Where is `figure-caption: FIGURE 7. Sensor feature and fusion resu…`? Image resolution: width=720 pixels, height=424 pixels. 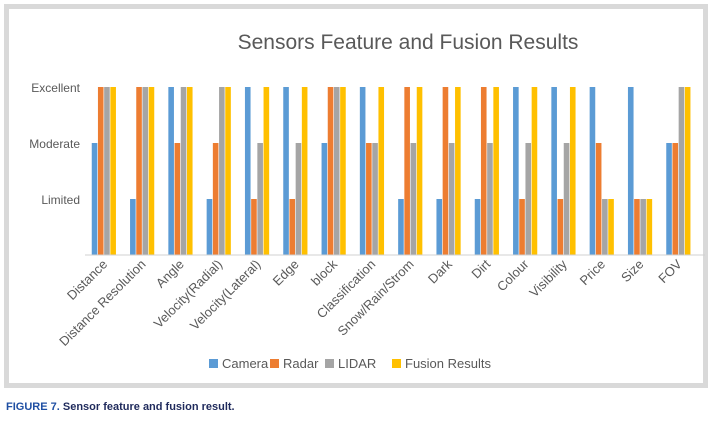
figure-caption: FIGURE 7. Sensor feature and fusion resu… is located at coordinates (120, 407).